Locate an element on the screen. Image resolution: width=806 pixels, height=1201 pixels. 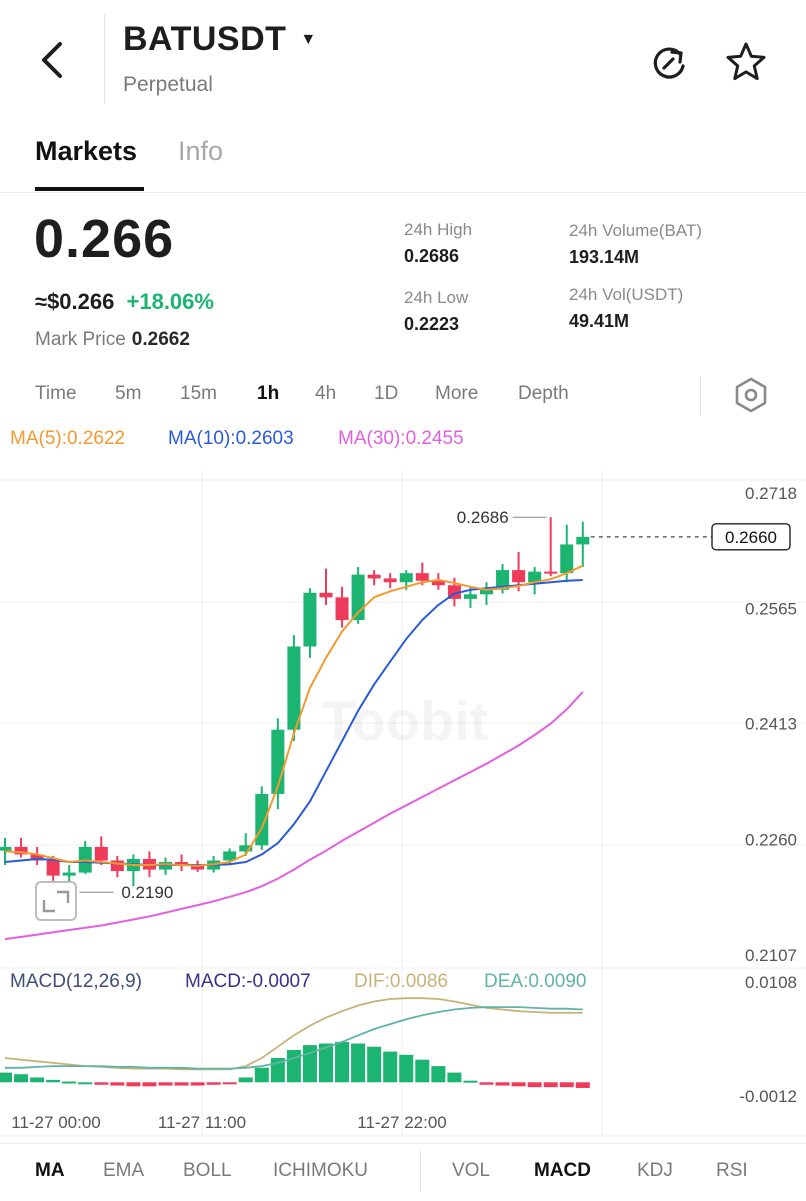
interval-15m: 15m is located at coordinates (198, 393).